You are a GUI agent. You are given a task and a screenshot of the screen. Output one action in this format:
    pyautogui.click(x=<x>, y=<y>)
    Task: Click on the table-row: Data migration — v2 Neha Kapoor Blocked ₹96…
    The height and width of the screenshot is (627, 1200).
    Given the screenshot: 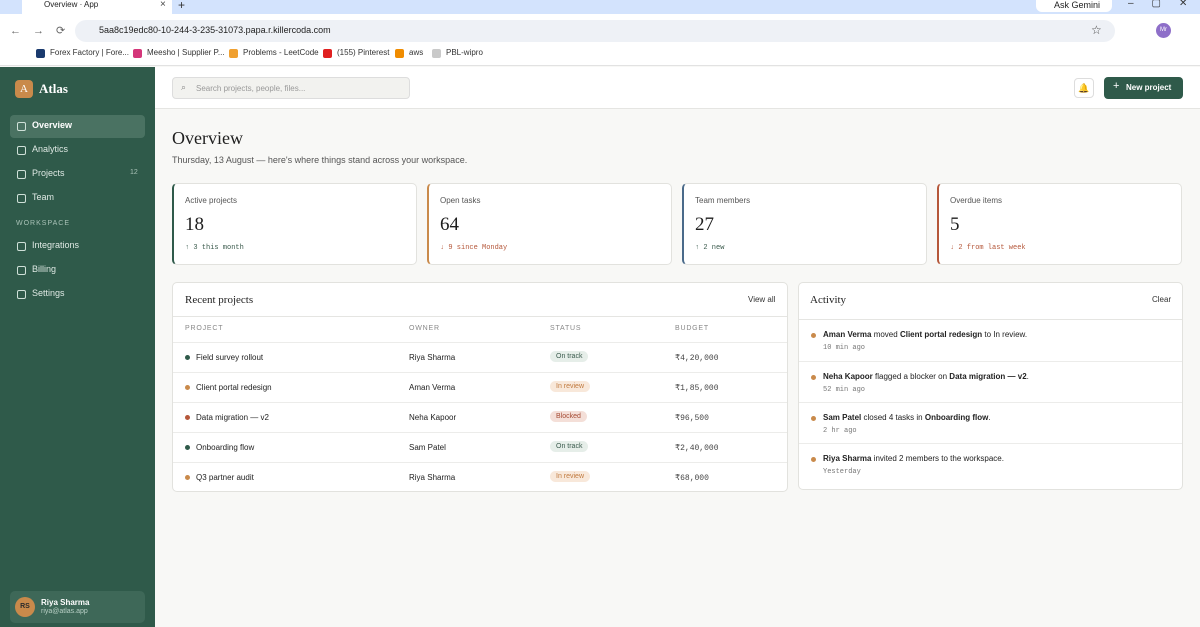 What is the action you would take?
    pyautogui.click(x=480, y=417)
    